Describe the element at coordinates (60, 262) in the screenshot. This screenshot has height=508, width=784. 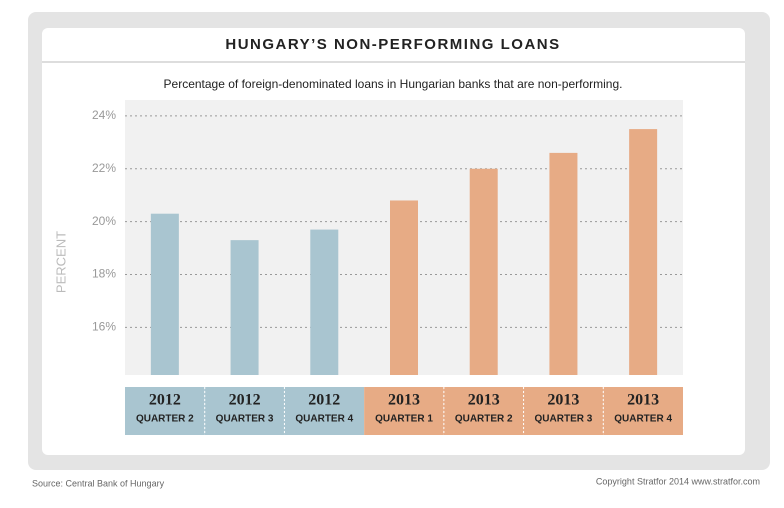
I see `y-axis-label: PERCENT` at that location.